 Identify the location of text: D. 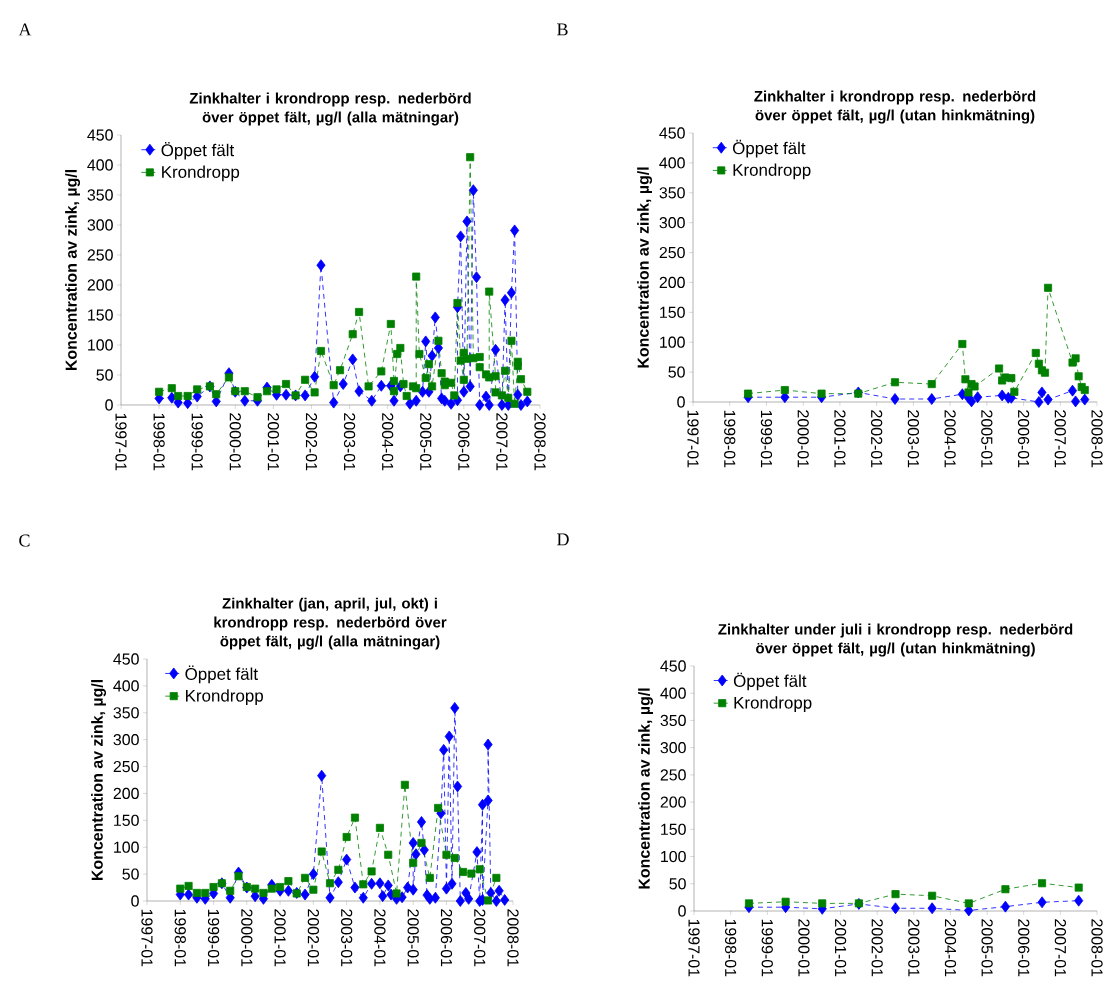
(563, 539).